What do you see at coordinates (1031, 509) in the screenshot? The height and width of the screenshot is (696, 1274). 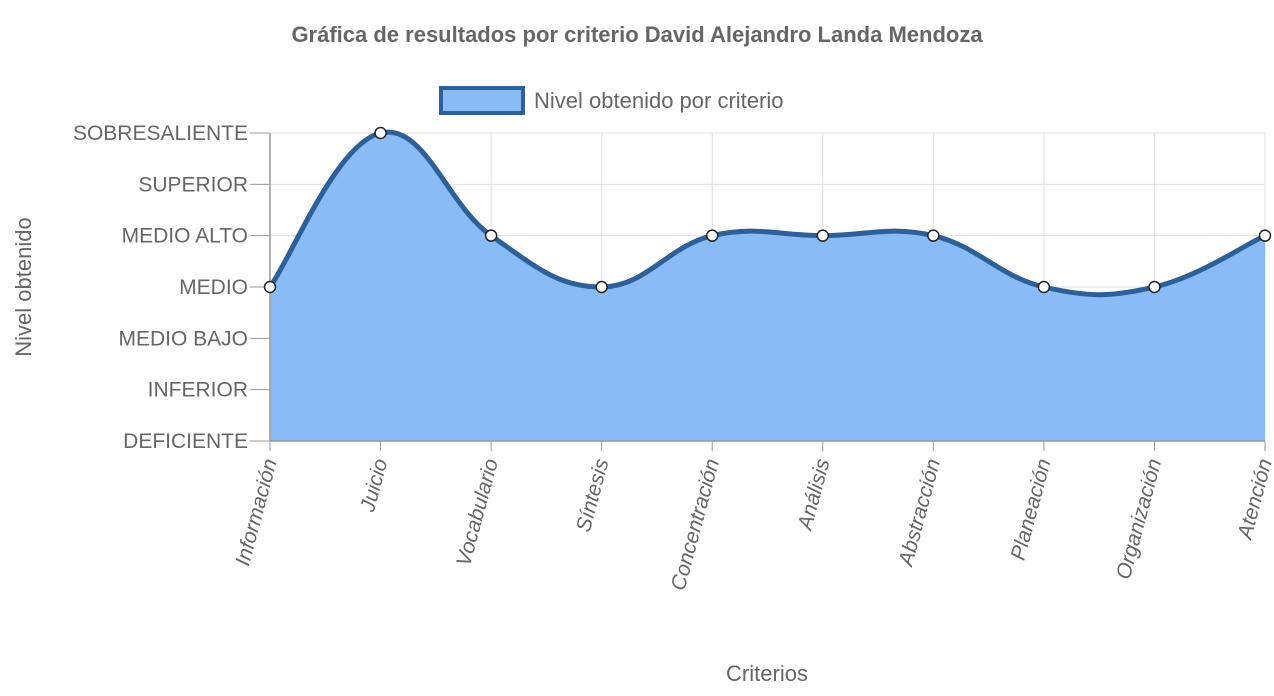 I see `x-tick-label: Planeación` at bounding box center [1031, 509].